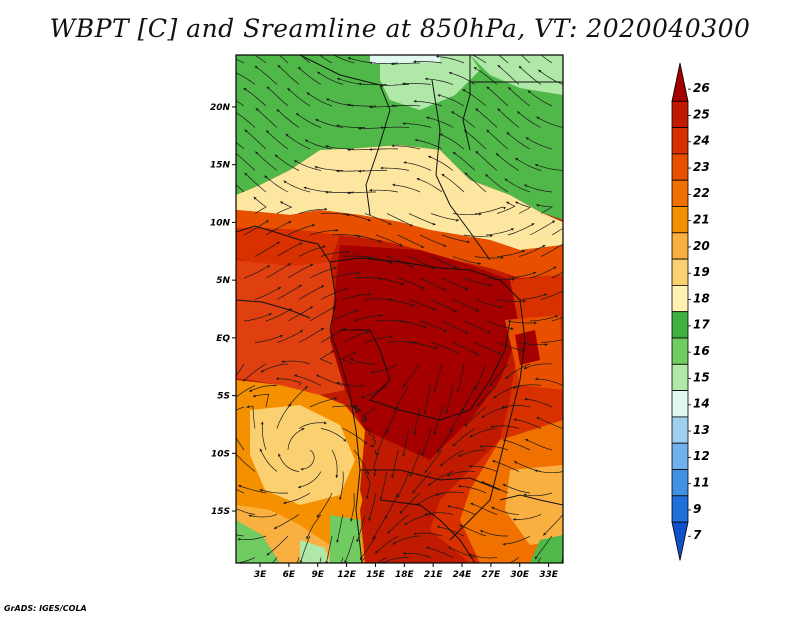 This screenshot has width=800, height=618. What do you see at coordinates (697, 535) in the screenshot?
I see `colorbar-label: 7` at bounding box center [697, 535].